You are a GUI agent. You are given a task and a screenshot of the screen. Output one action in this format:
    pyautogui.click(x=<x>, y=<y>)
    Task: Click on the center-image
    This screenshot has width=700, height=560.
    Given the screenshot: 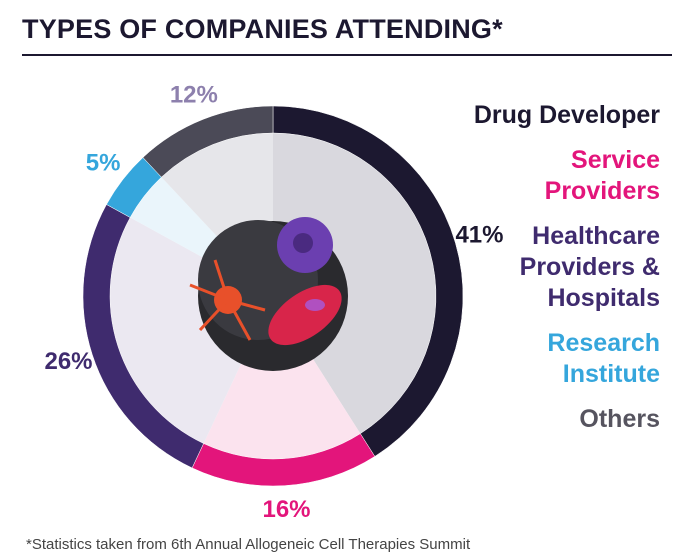 What is the action you would take?
    pyautogui.click(x=268, y=294)
    